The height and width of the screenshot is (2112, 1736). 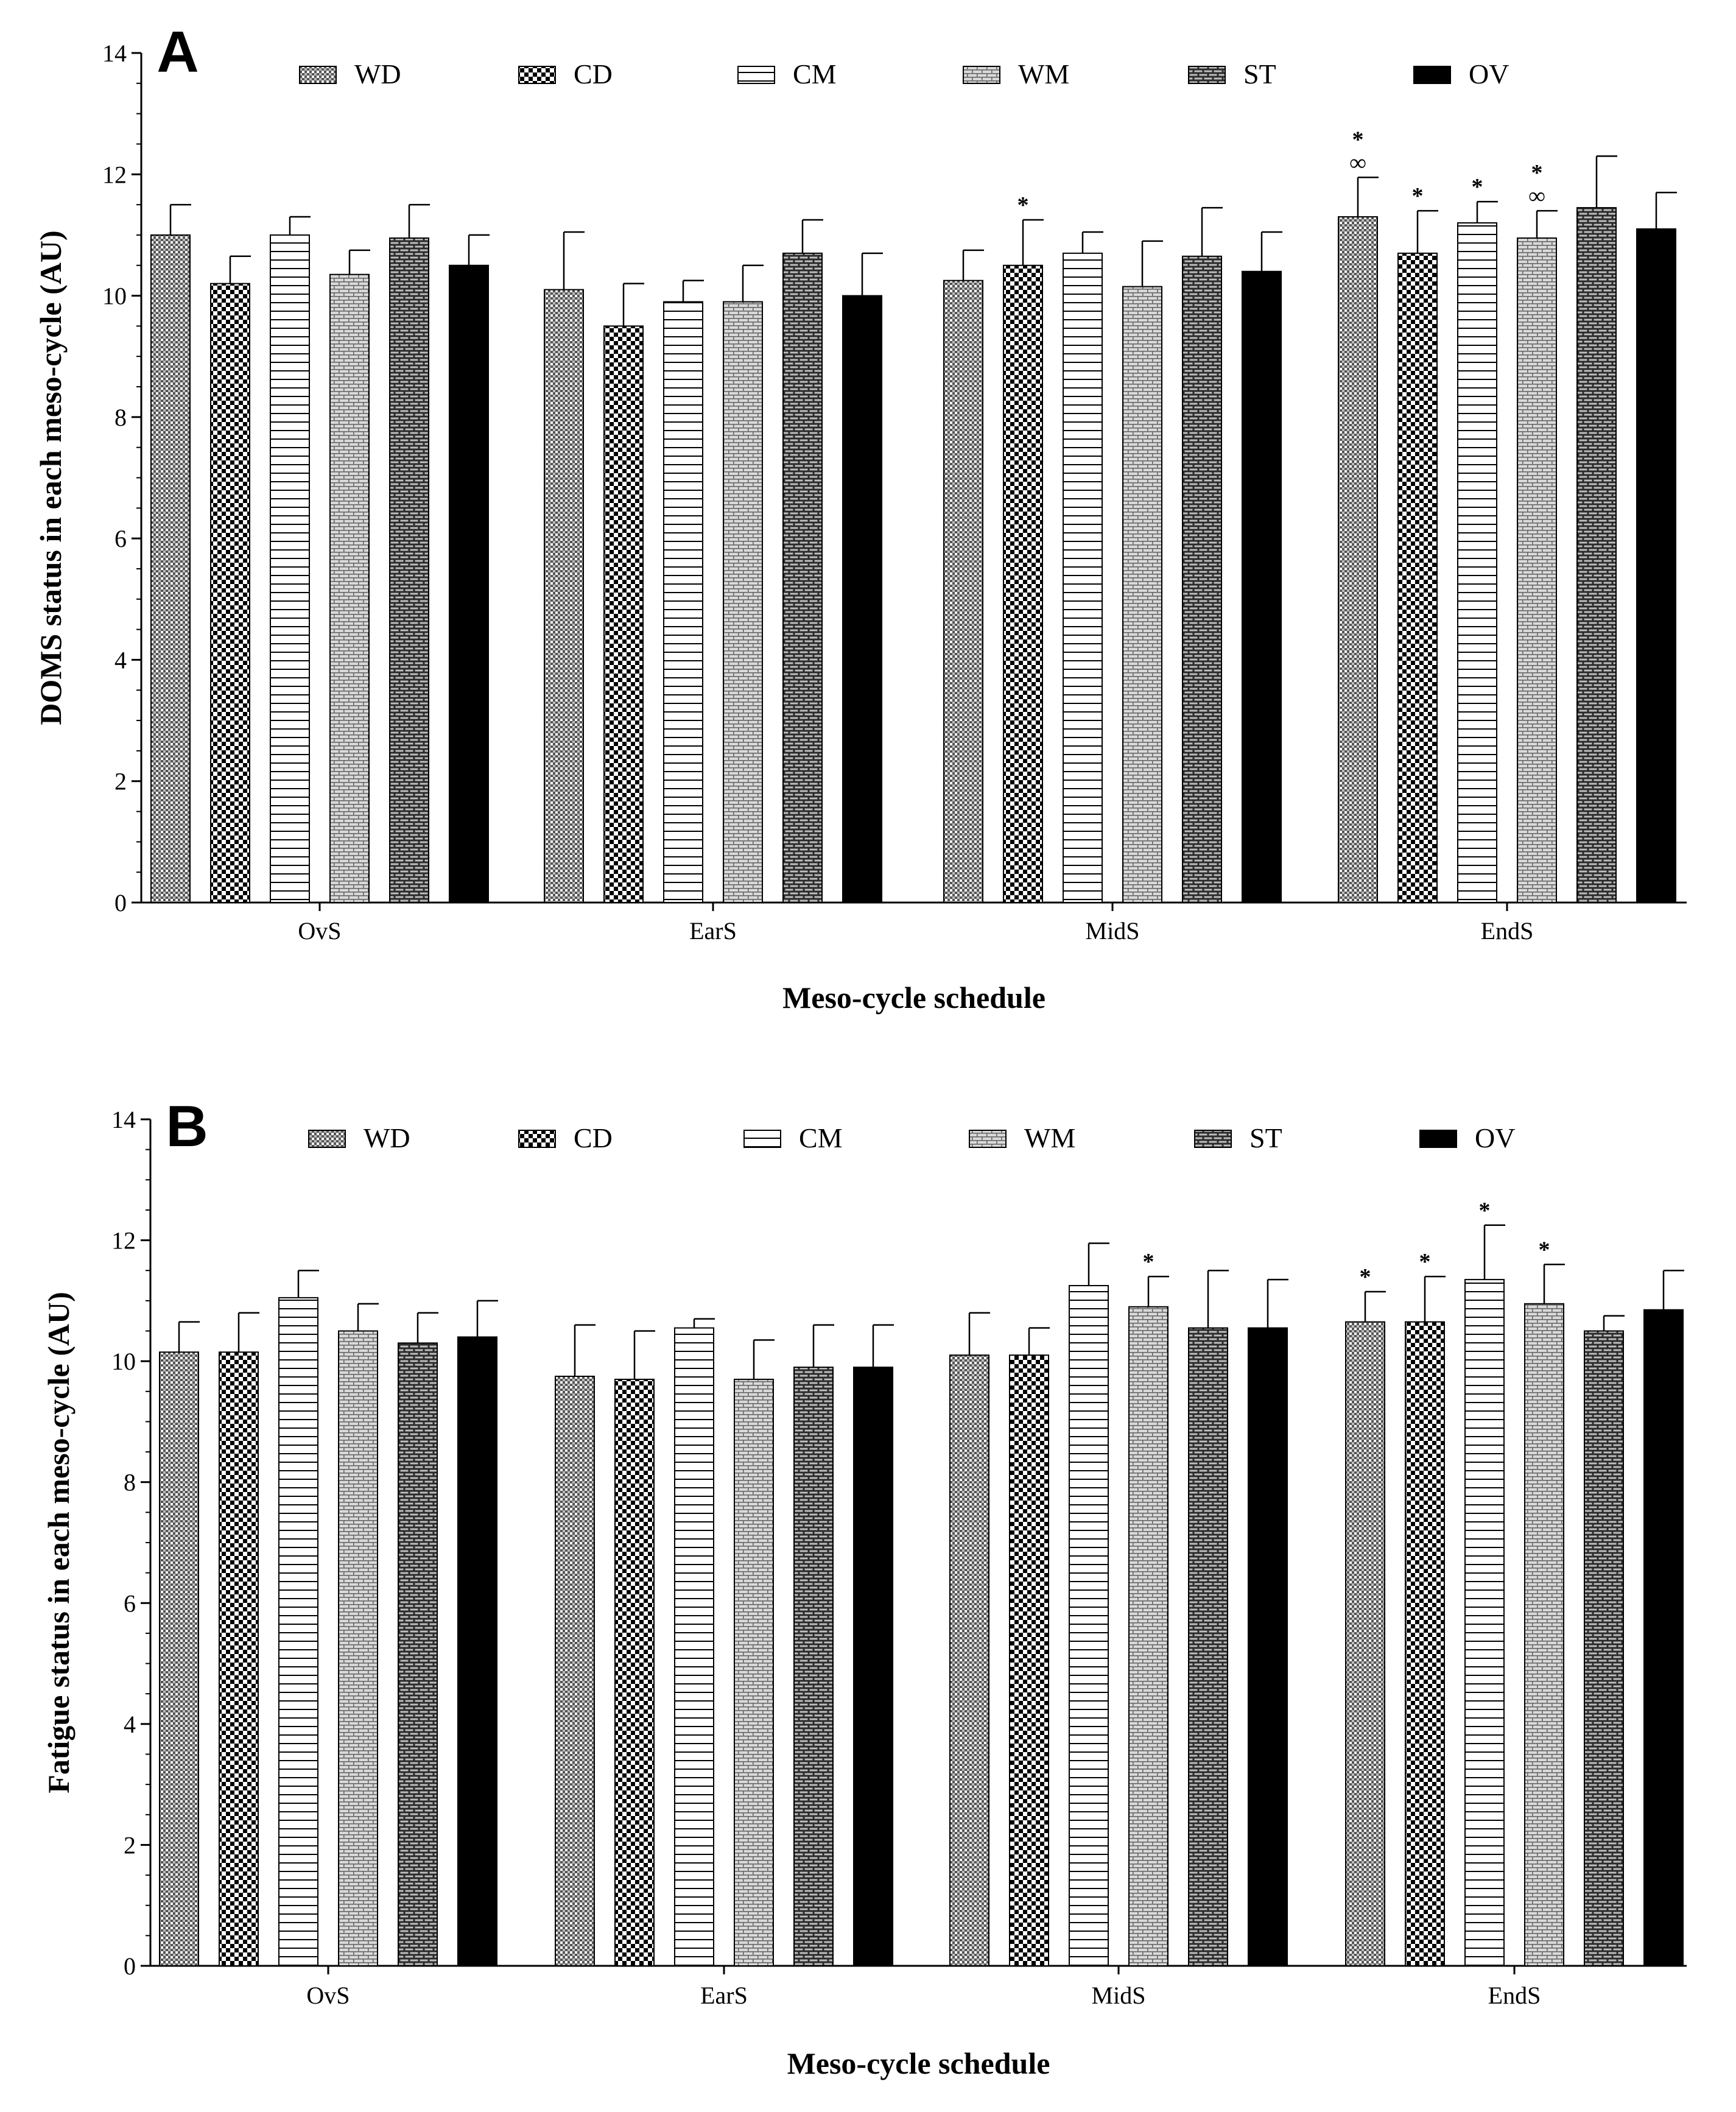 What do you see at coordinates (469, 583) in the screenshot?
I see `bar-a-ovs-ov` at bounding box center [469, 583].